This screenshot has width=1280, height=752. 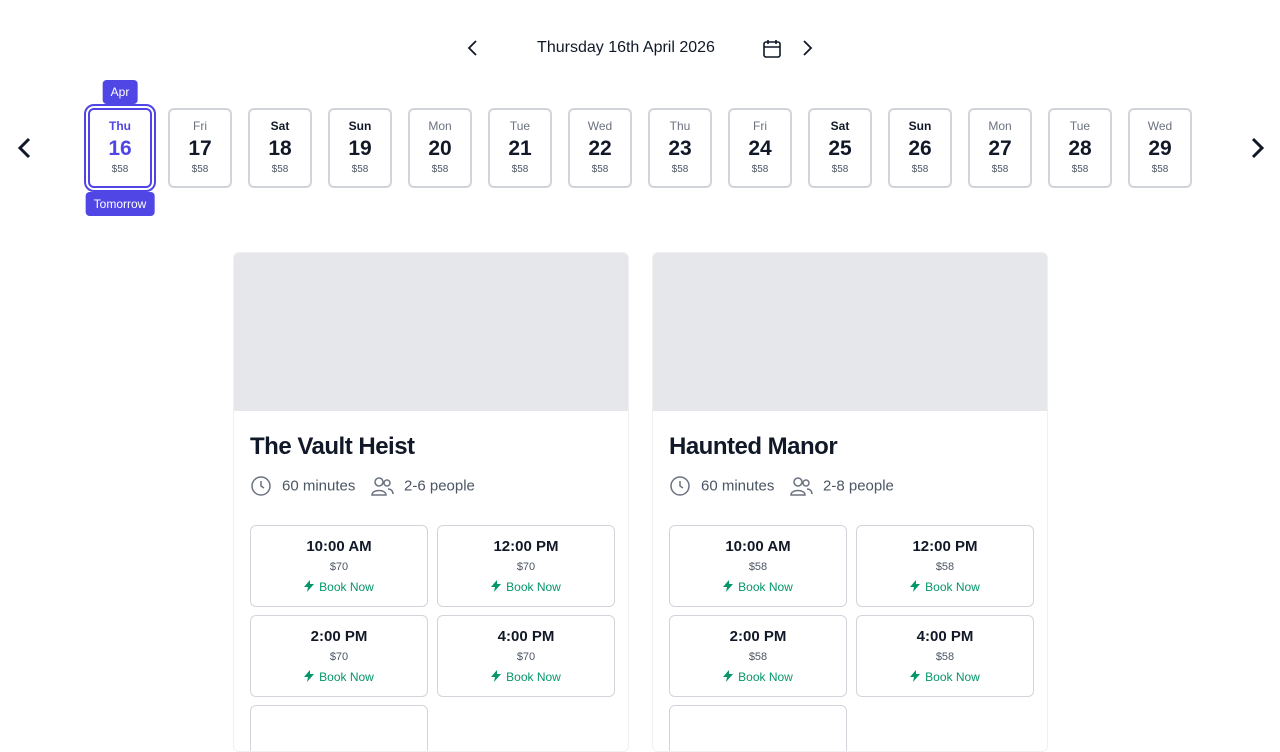 I want to click on strip-prev, so click(x=25, y=148).